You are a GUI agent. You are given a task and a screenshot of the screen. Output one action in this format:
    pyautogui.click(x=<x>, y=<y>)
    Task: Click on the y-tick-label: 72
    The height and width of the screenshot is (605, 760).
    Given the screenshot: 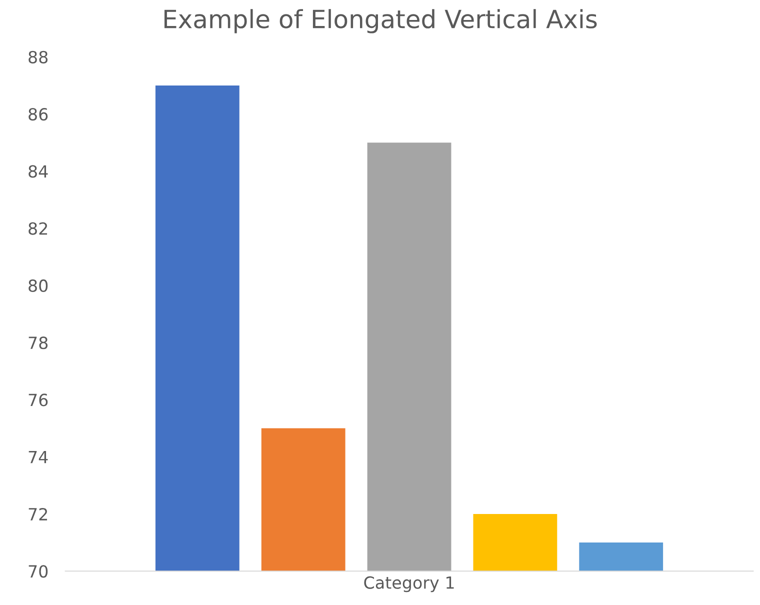 What is the action you would take?
    pyautogui.click(x=38, y=514)
    